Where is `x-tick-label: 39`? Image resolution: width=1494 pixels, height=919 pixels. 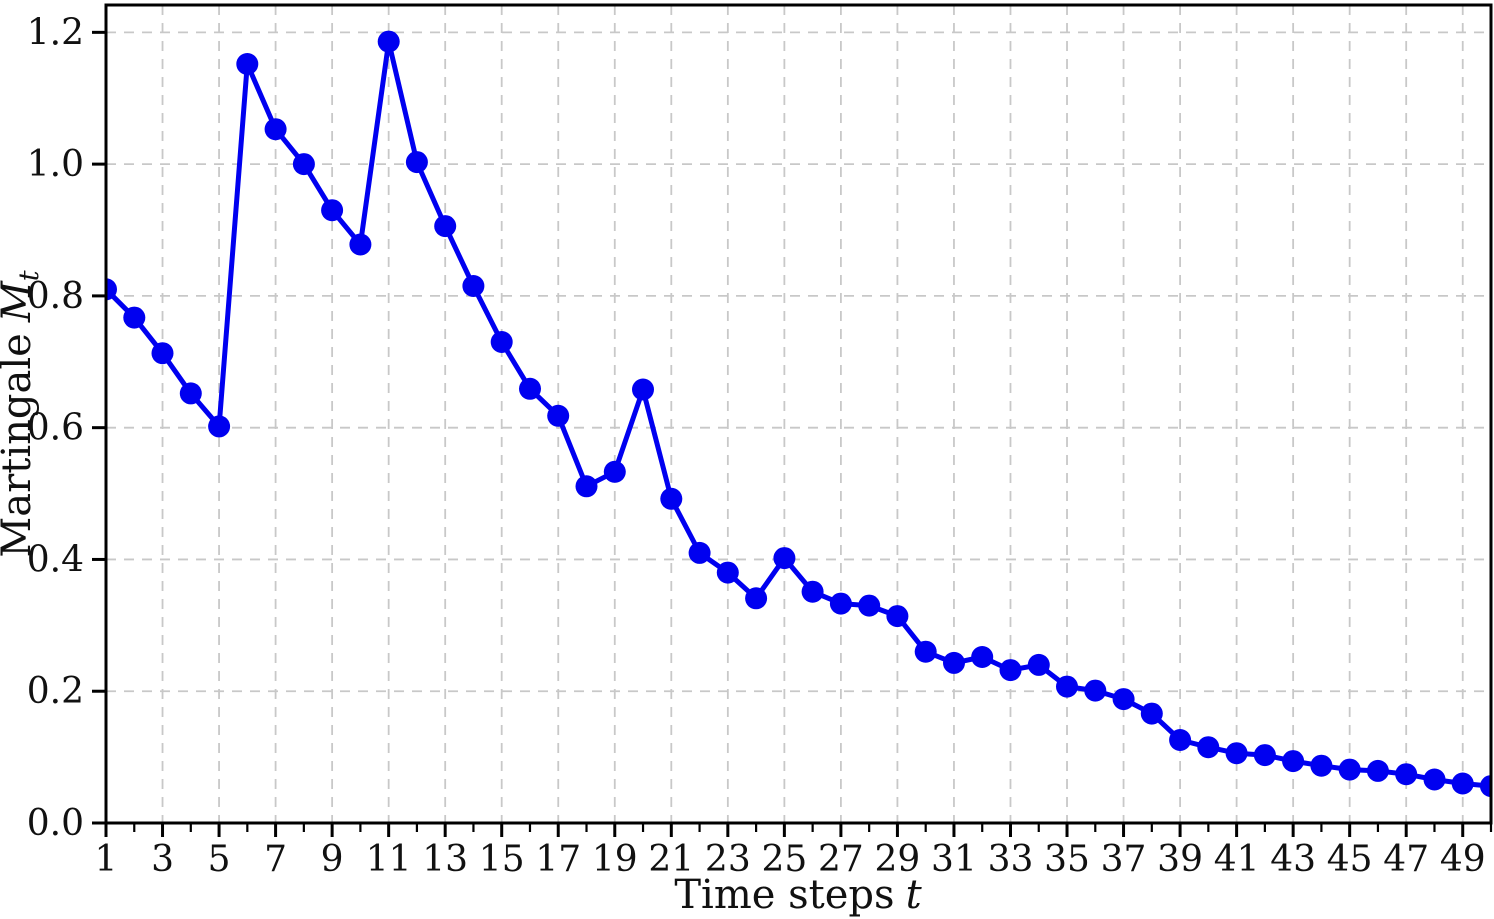
x-tick-label: 39 is located at coordinates (1180, 859).